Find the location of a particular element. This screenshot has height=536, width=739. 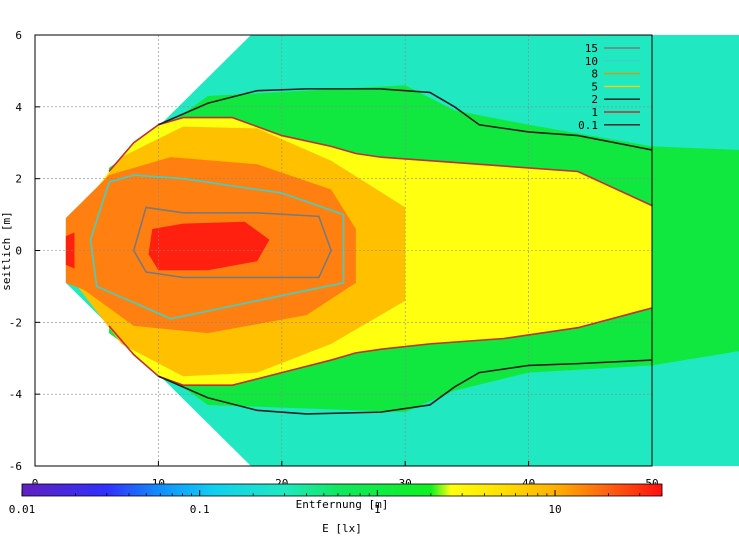

legend-label: 0.1 is located at coordinates (588, 125).